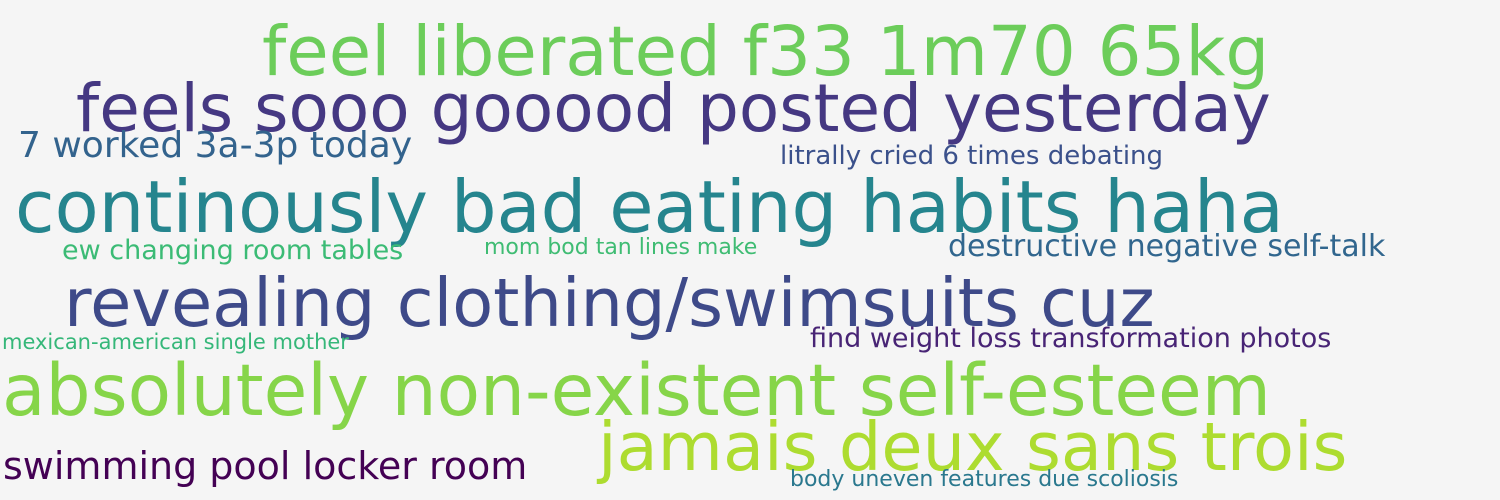 The height and width of the screenshot is (500, 1500). Describe the element at coordinates (215, 145) in the screenshot. I see `phrase: 7 worked 3a-3p today` at that location.